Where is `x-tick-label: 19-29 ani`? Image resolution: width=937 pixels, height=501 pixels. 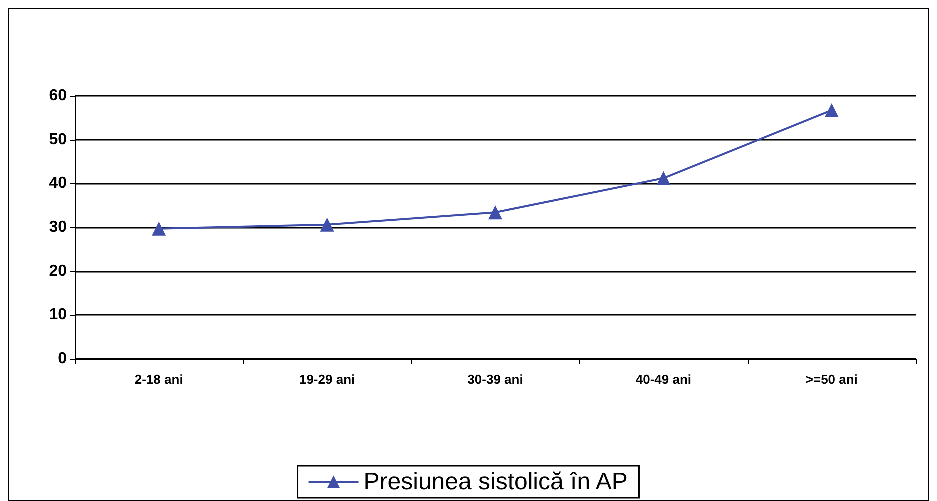 x-tick-label: 19-29 ani is located at coordinates (327, 379).